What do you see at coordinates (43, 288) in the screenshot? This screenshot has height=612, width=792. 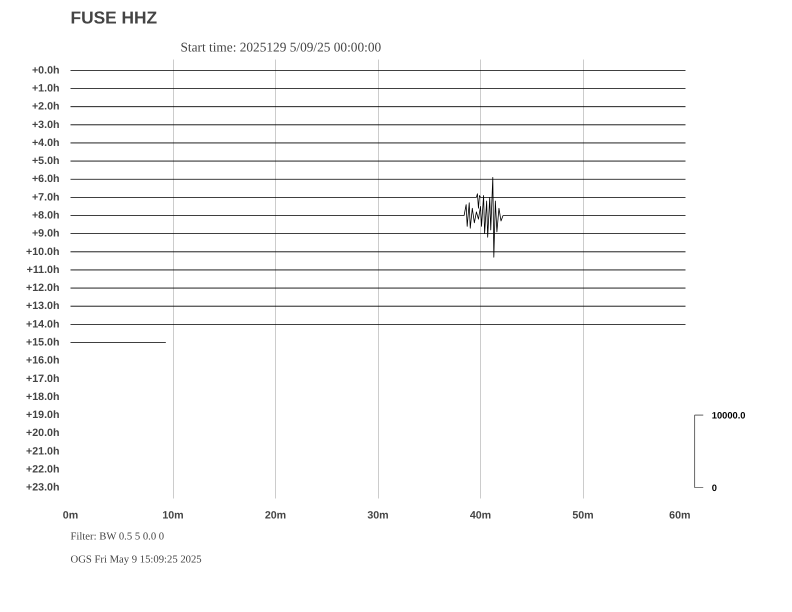 I see `y-tick-label: +12.0h` at bounding box center [43, 288].